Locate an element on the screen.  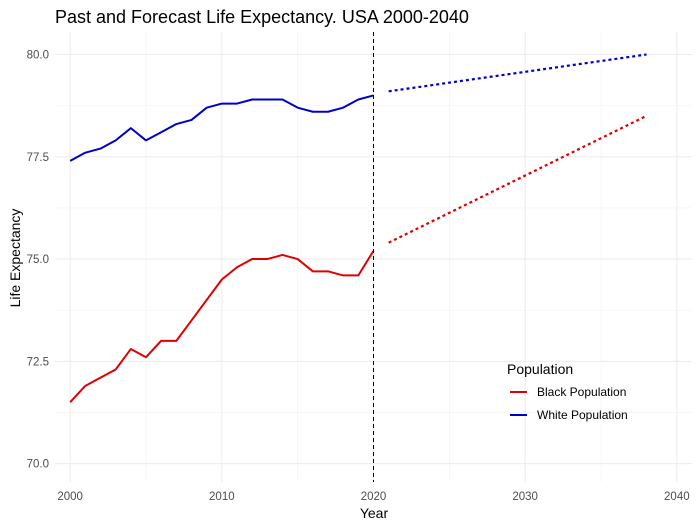
x-tick-label: 2000 is located at coordinates (70, 497).